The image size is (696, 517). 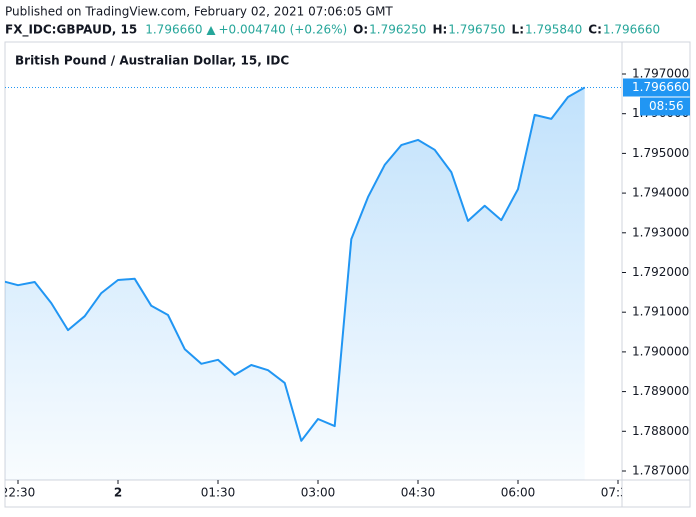 I want to click on time-axis: 22:30 2 01:30 03:00 04:30 06:00 07:30, so click(x=318, y=490).